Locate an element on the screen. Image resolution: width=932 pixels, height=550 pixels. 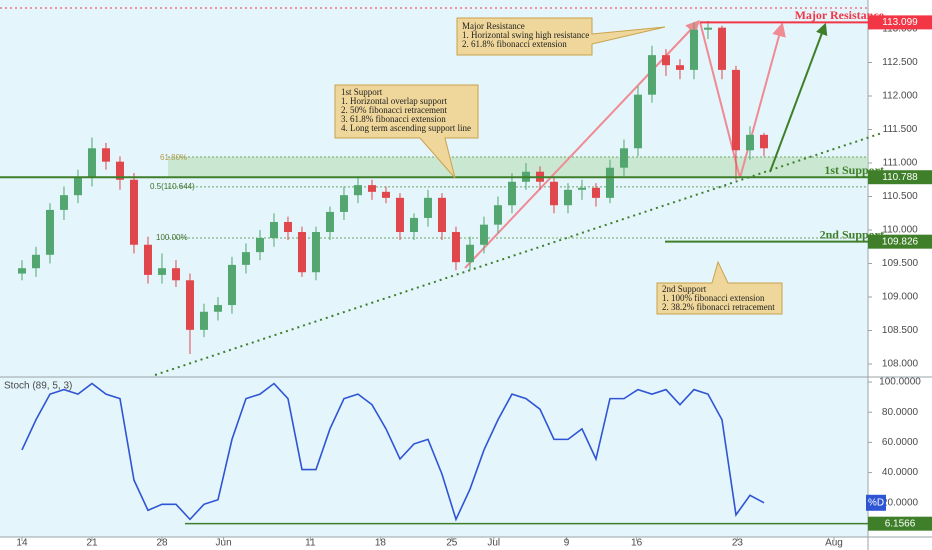
y-tick-label: 111.500 is located at coordinates (900, 129).